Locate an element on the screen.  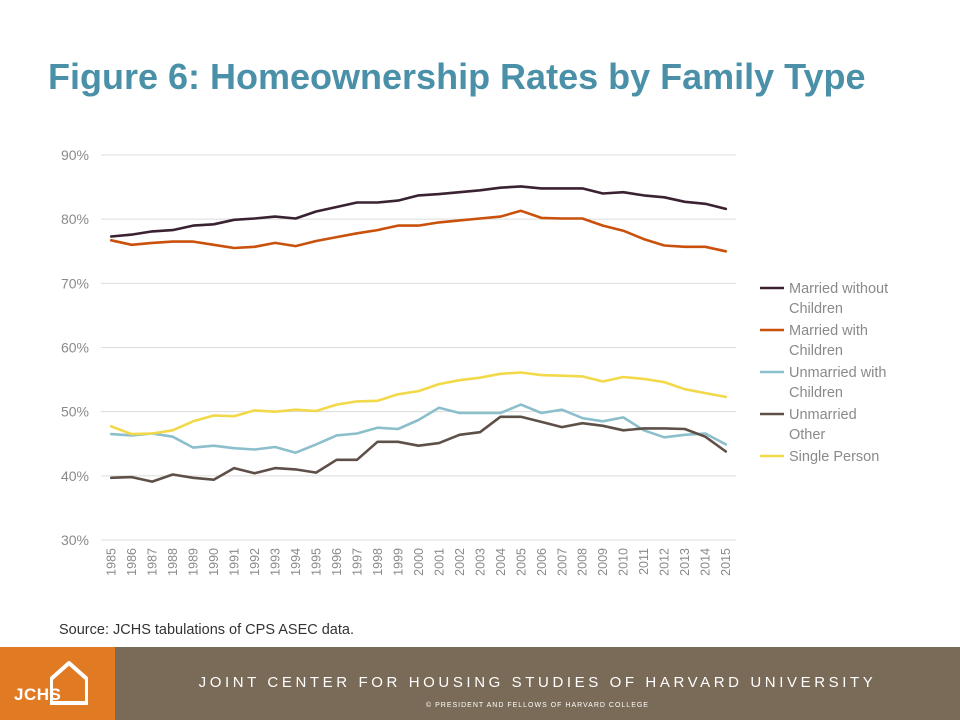
y-tick-label: 90% is located at coordinates (75, 155).